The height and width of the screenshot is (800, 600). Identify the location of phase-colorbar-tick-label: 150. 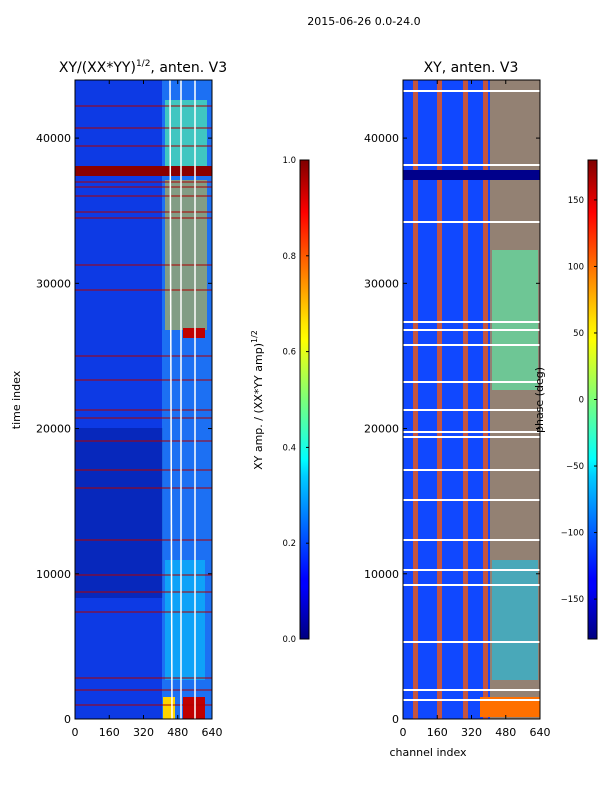
(576, 201).